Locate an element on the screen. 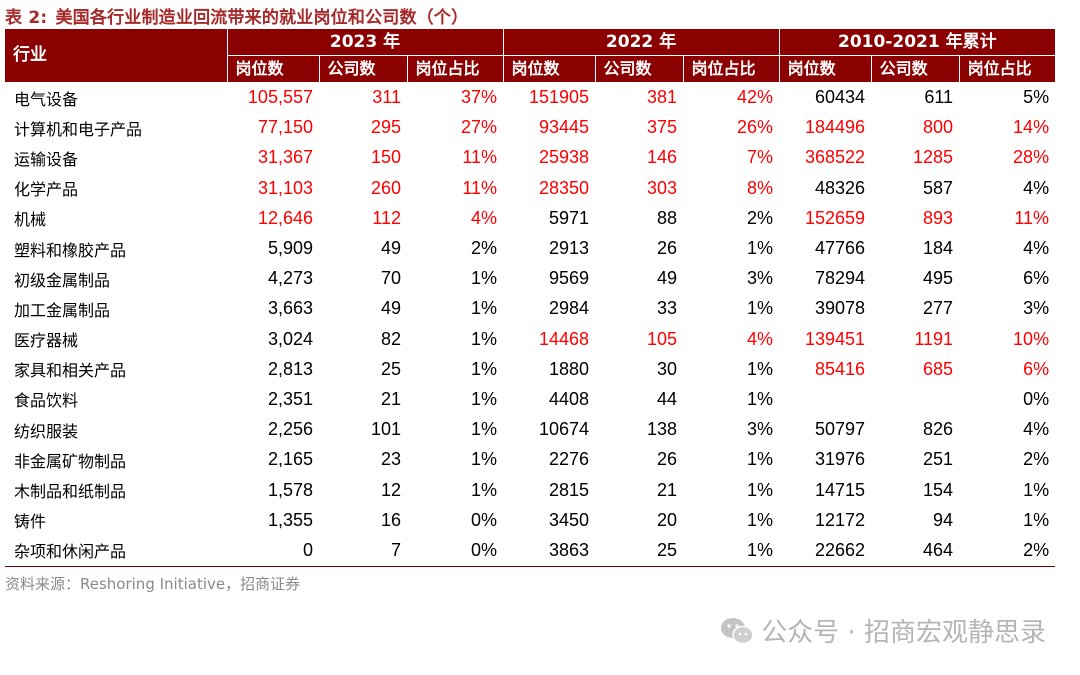 Image resolution: width=1080 pixels, height=675 pixels. cell-companies-2023: 82 is located at coordinates (390, 338).